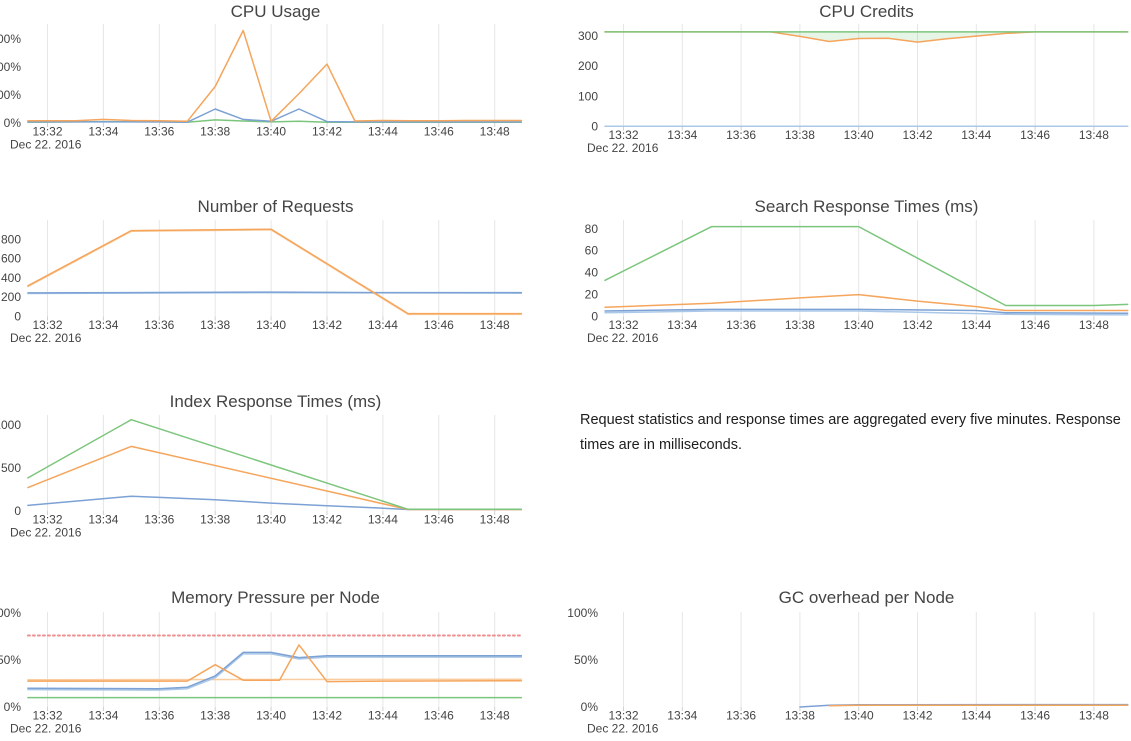 The width and height of the screenshot is (1131, 741). Describe the element at coordinates (11, 259) in the screenshot. I see `svg-text: 600` at that location.